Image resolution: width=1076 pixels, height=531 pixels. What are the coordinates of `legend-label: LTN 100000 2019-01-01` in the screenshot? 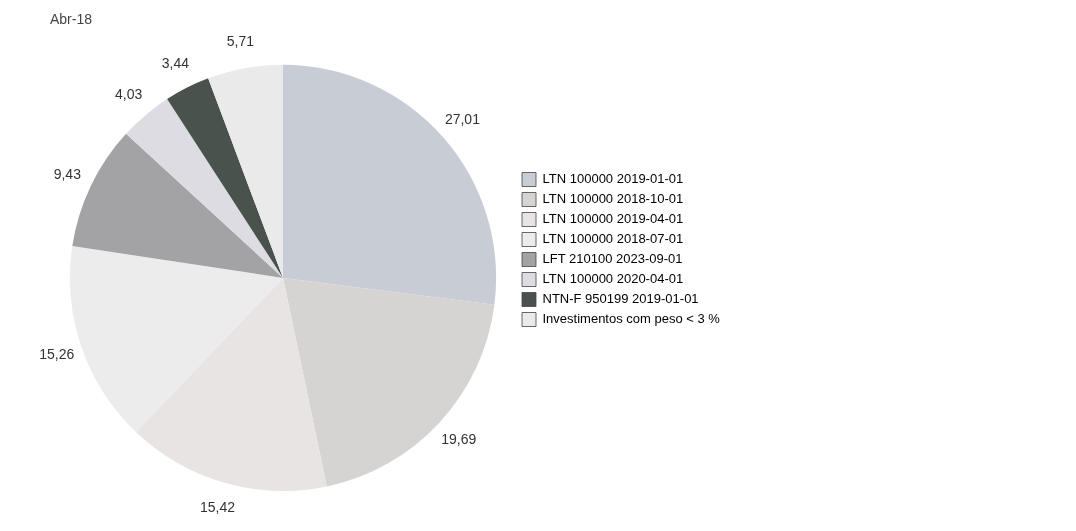 It's located at (613, 179).